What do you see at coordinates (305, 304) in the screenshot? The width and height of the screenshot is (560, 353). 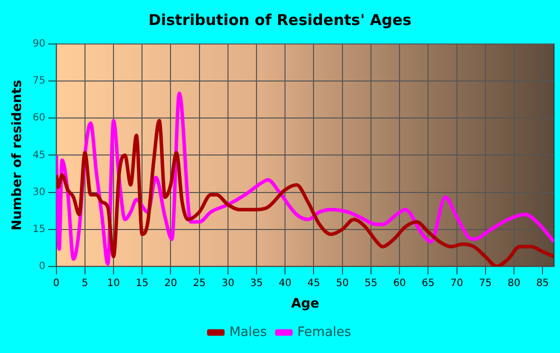 I see `x-axis-title: Age` at bounding box center [305, 304].